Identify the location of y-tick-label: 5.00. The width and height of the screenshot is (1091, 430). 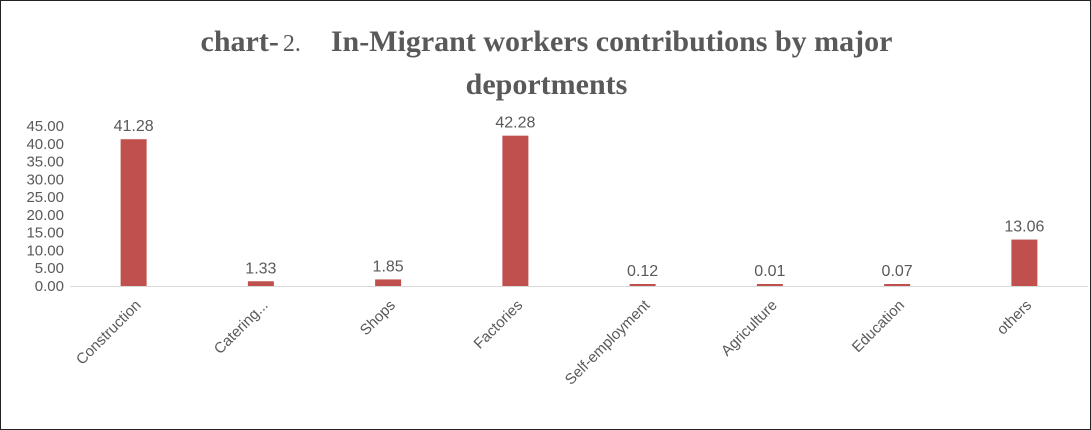
(49, 268).